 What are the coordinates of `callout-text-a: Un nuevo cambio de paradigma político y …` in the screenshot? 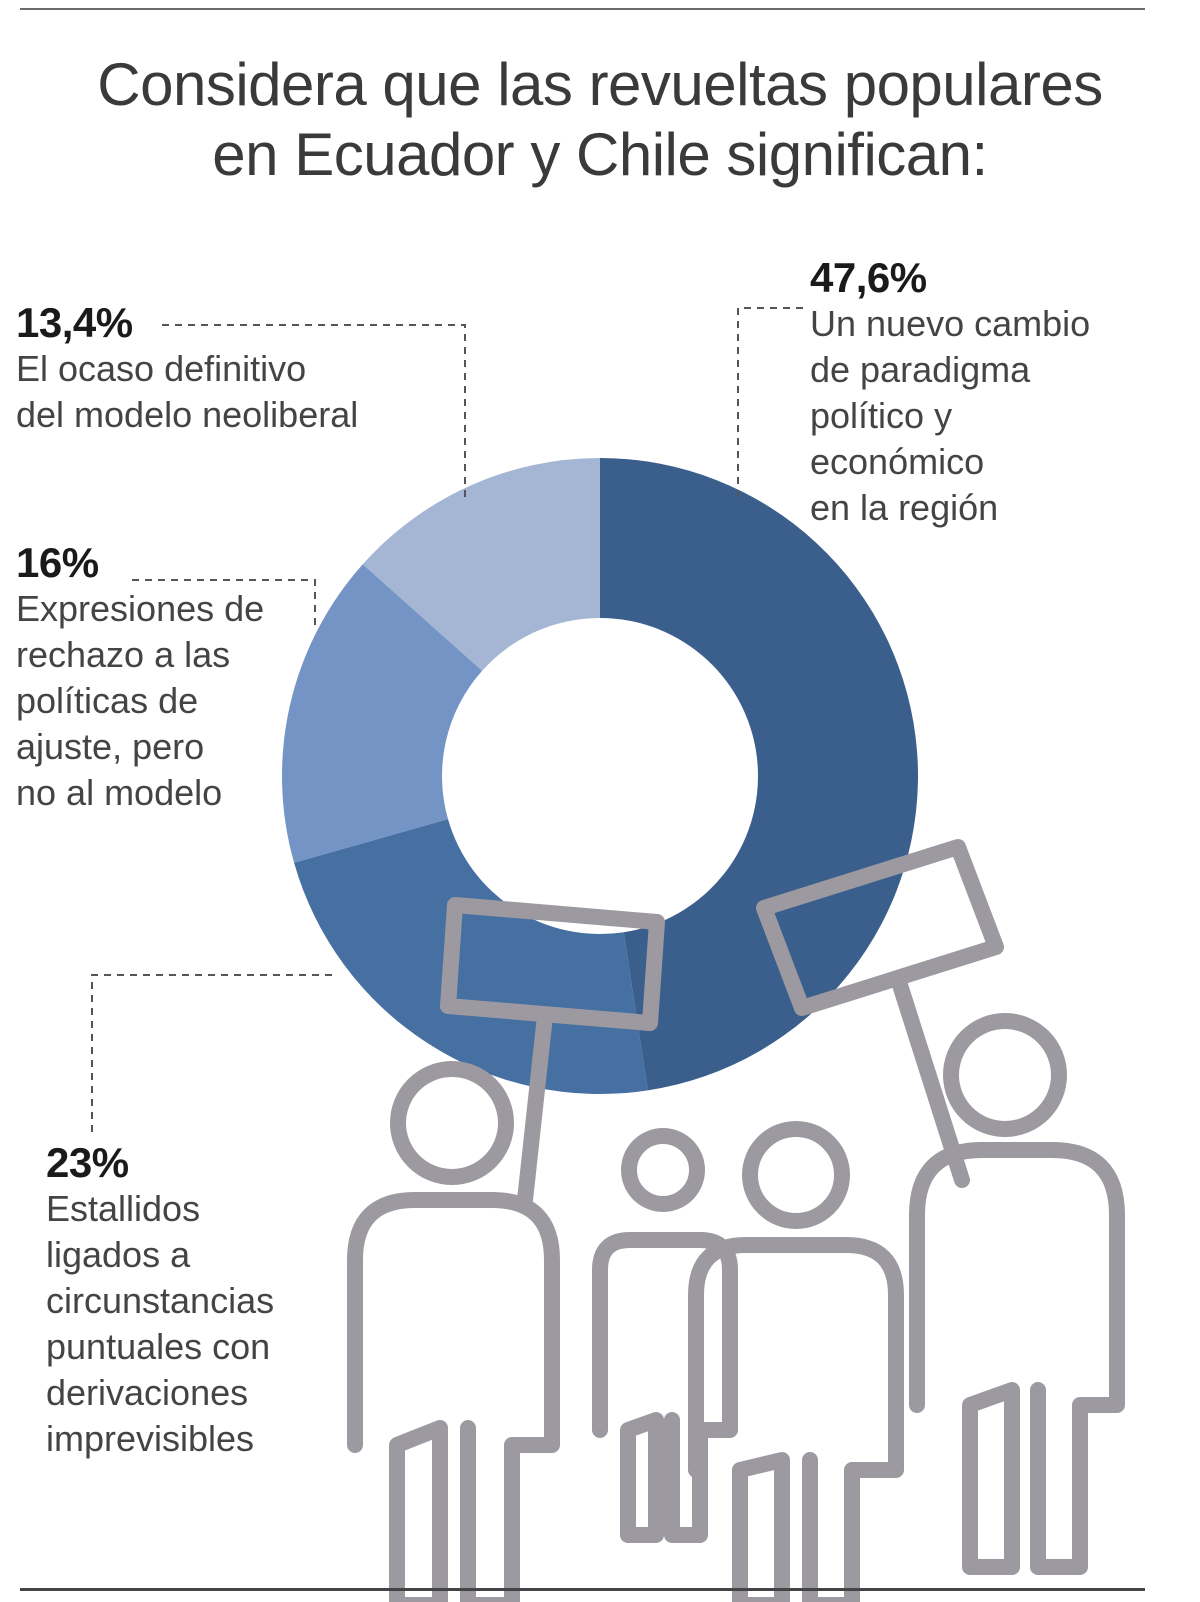 It's located at (950, 416).